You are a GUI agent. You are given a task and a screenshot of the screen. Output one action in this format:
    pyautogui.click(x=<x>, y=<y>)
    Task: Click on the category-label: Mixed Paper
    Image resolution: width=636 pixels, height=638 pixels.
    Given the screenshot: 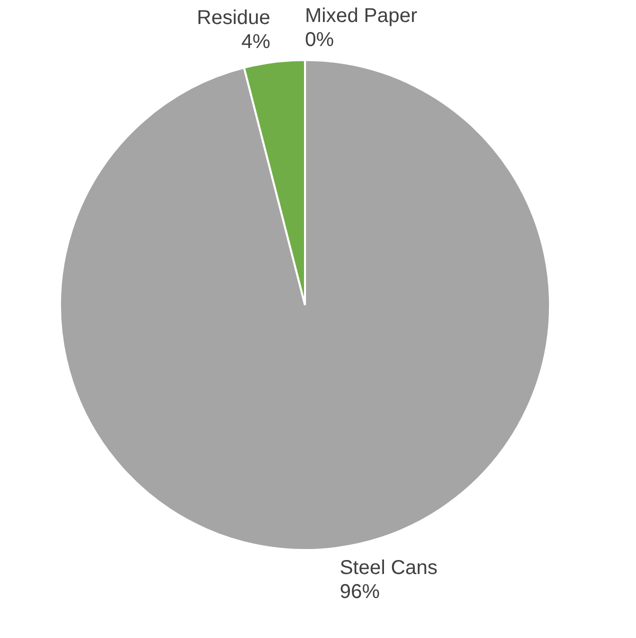 What is the action you would take?
    pyautogui.click(x=361, y=16)
    